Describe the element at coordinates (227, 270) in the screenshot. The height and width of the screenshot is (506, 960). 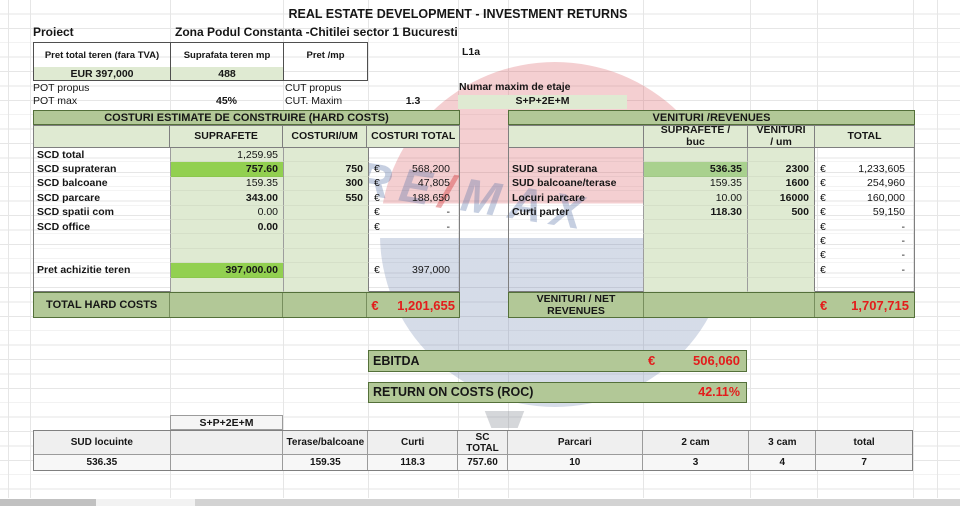
I see `row-suprafete-cell: 397,000.00` at that location.